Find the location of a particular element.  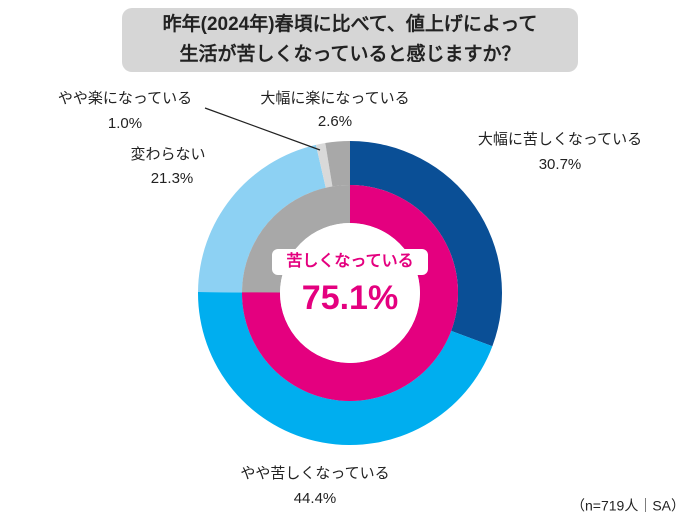

note: （n=719人｜SA） is located at coordinates (628, 506).